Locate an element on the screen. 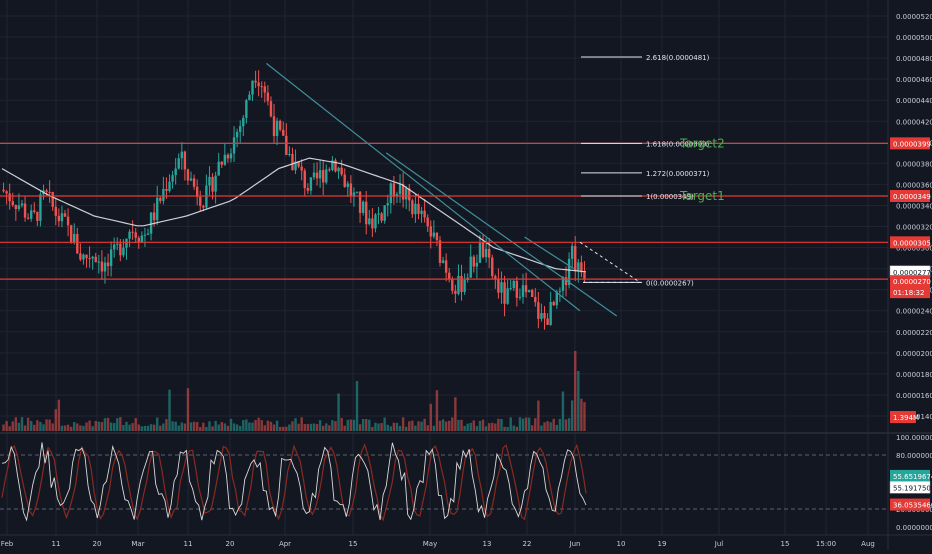 The width and height of the screenshot is (932, 554). stochastic-k-line is located at coordinates (294, 482).